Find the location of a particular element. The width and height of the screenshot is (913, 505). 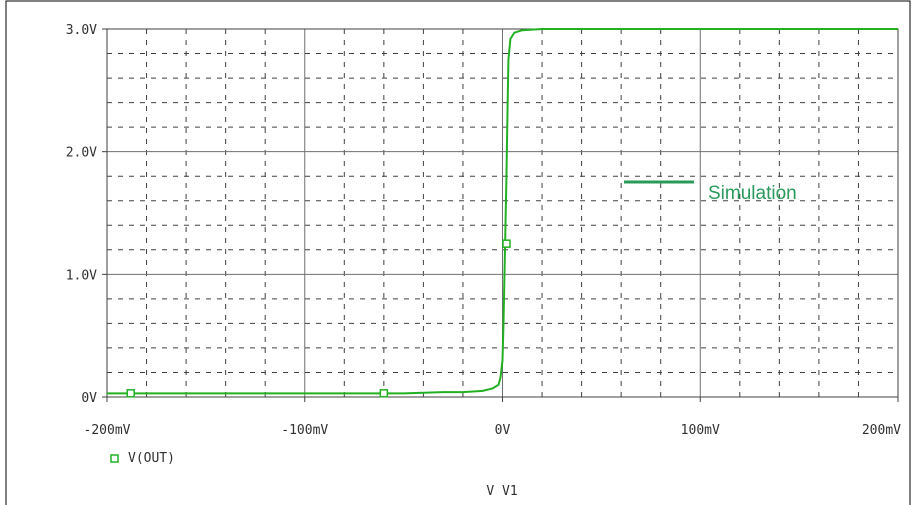

x-tick-label: 200mV is located at coordinates (881, 430).